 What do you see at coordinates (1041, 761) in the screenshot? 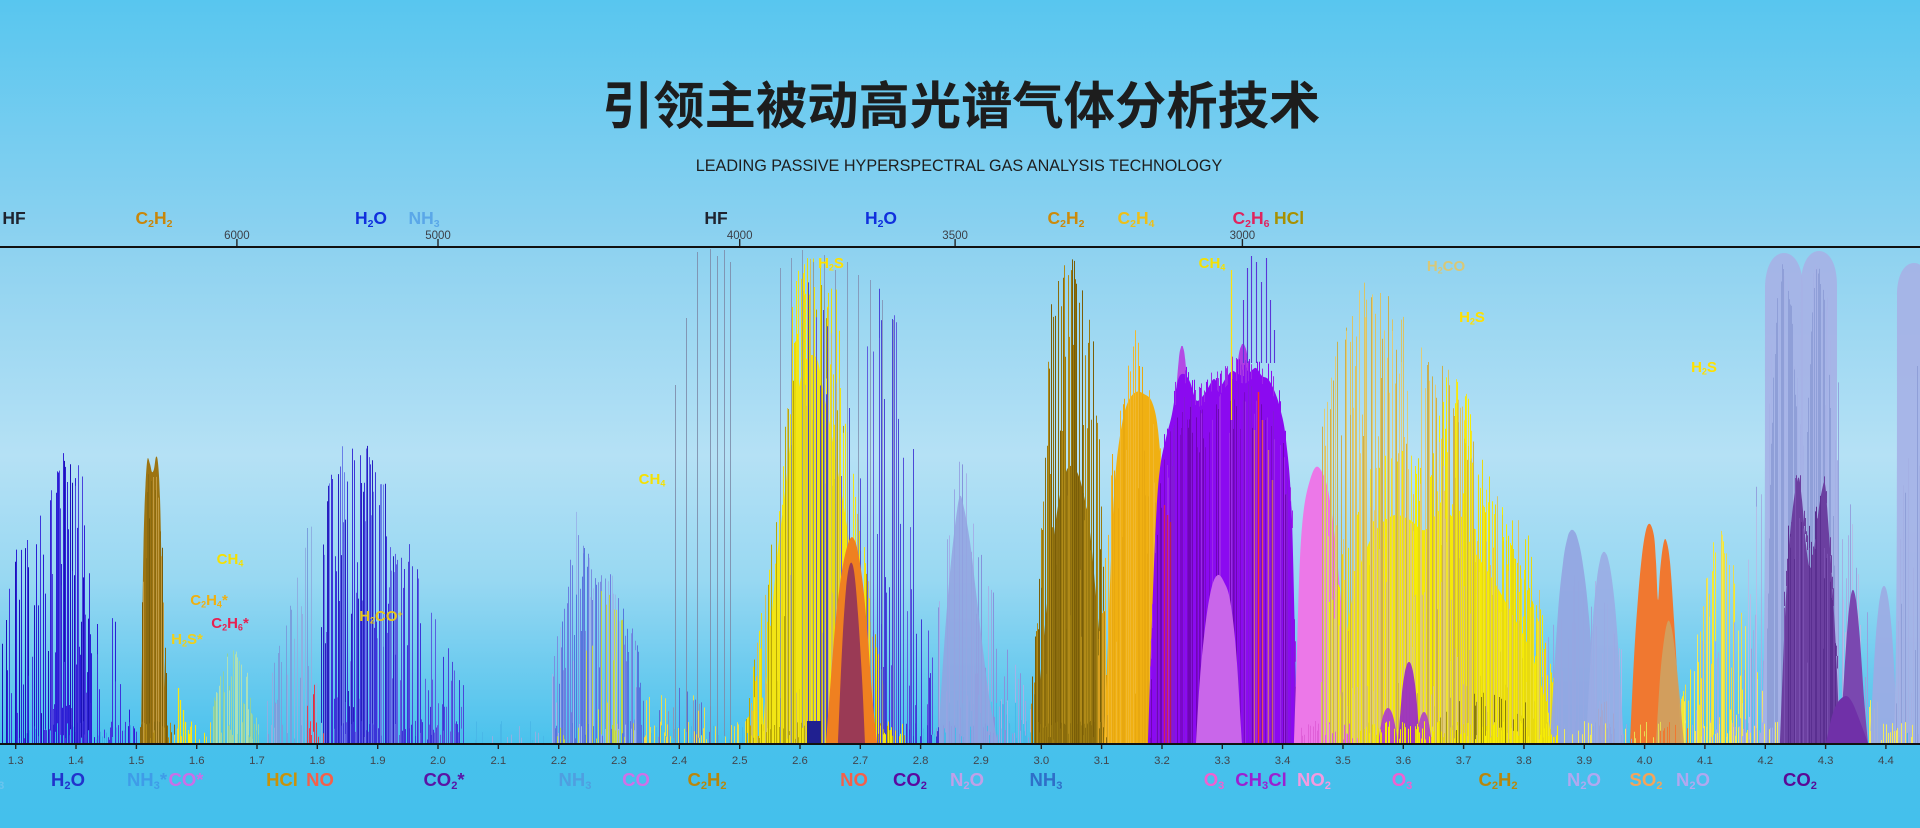
I see `svg-text: 3.0` at bounding box center [1041, 761].